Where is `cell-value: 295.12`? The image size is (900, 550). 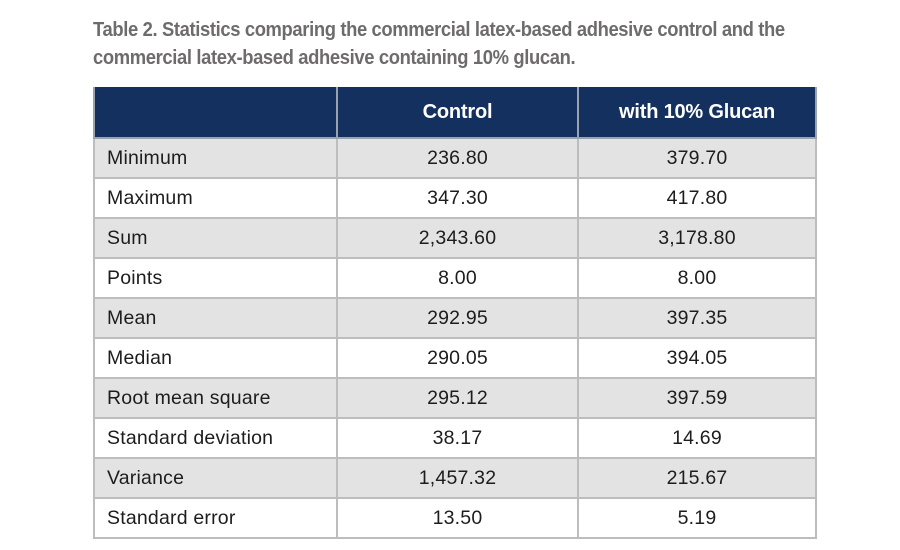
cell-value: 295.12 is located at coordinates (457, 398).